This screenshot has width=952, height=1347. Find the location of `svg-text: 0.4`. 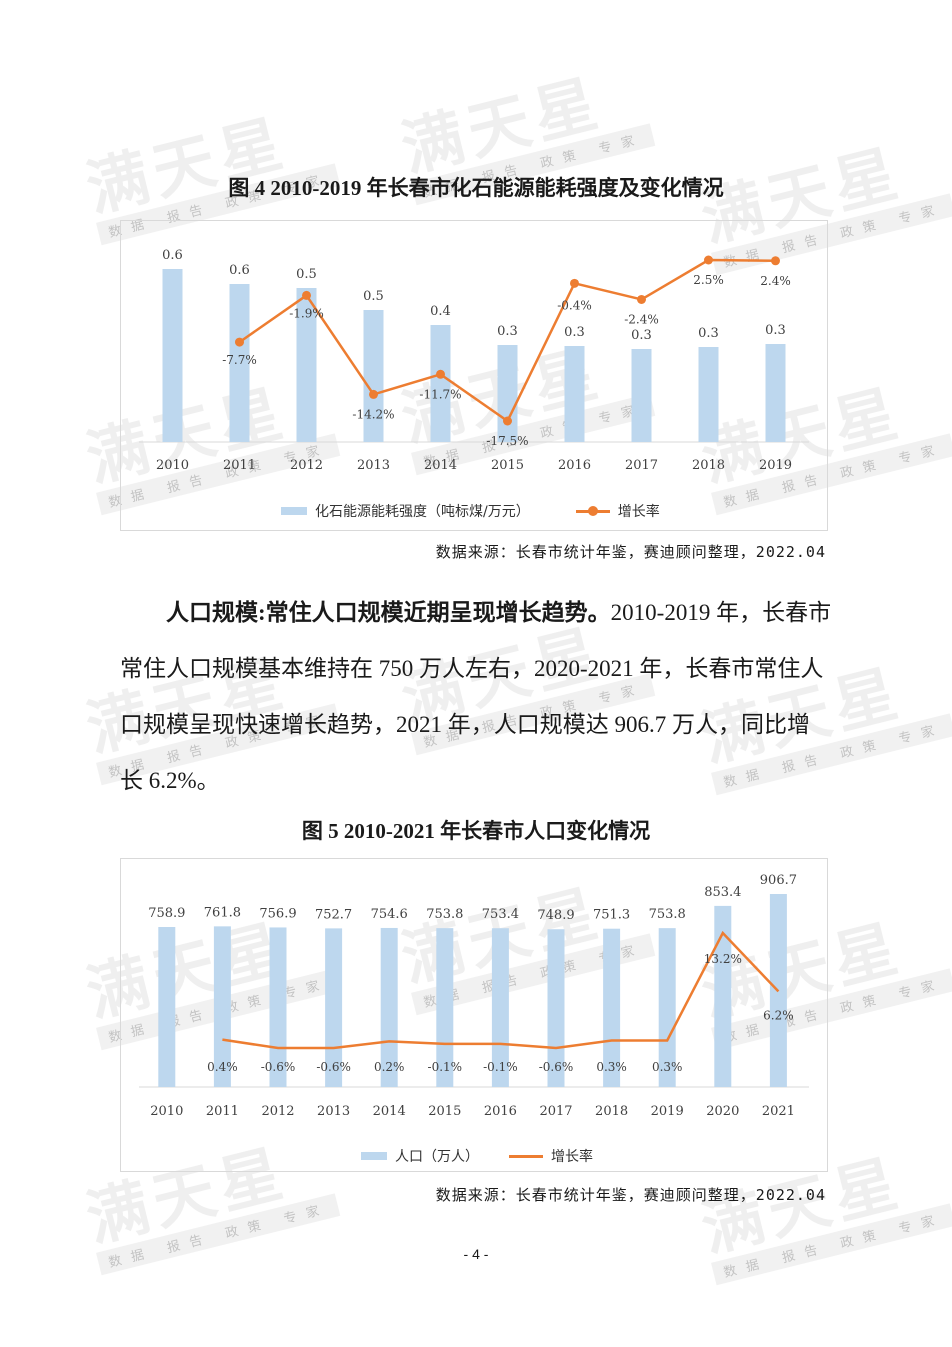

svg-text: 0.4 is located at coordinates (440, 311).